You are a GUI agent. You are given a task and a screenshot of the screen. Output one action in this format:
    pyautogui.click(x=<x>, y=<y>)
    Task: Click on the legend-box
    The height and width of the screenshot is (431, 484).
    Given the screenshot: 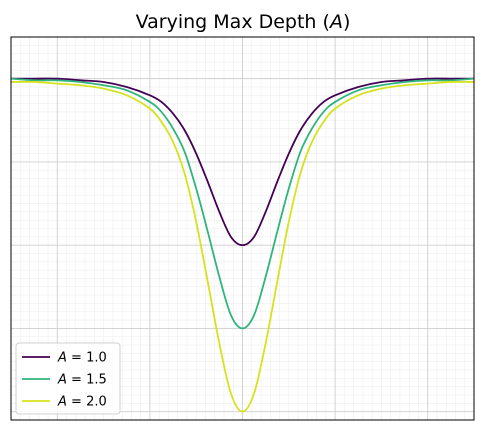 What is the action you would take?
    pyautogui.click(x=68, y=378)
    